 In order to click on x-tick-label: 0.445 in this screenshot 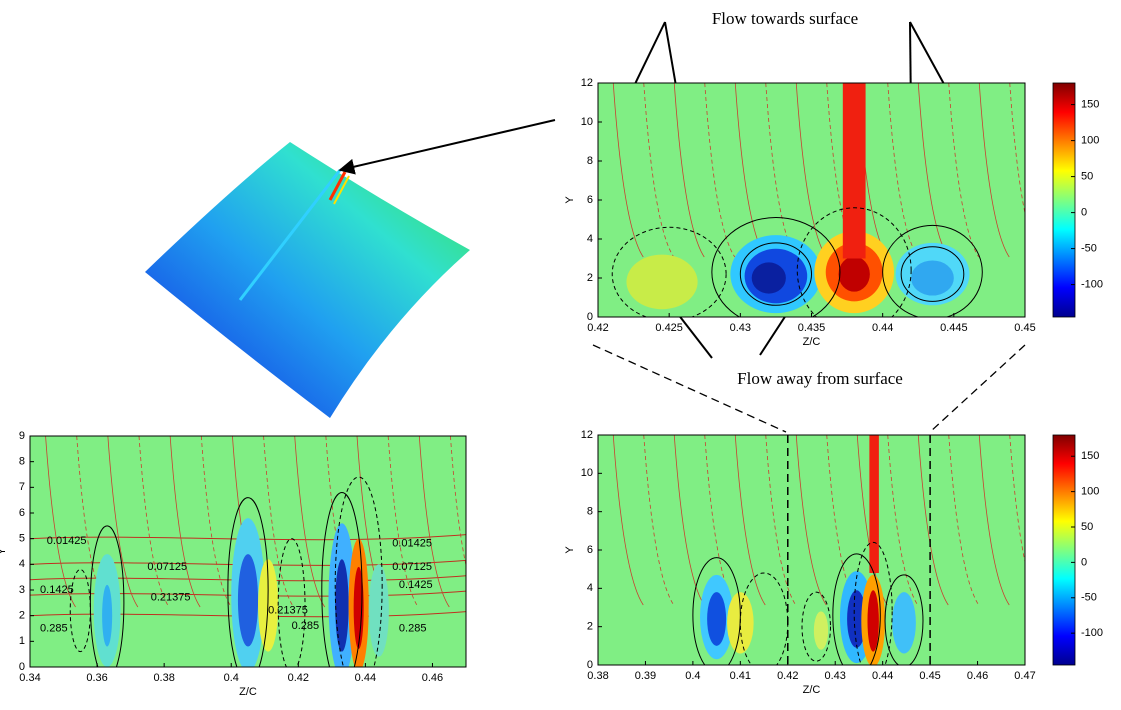, I will do `click(954, 328)`.